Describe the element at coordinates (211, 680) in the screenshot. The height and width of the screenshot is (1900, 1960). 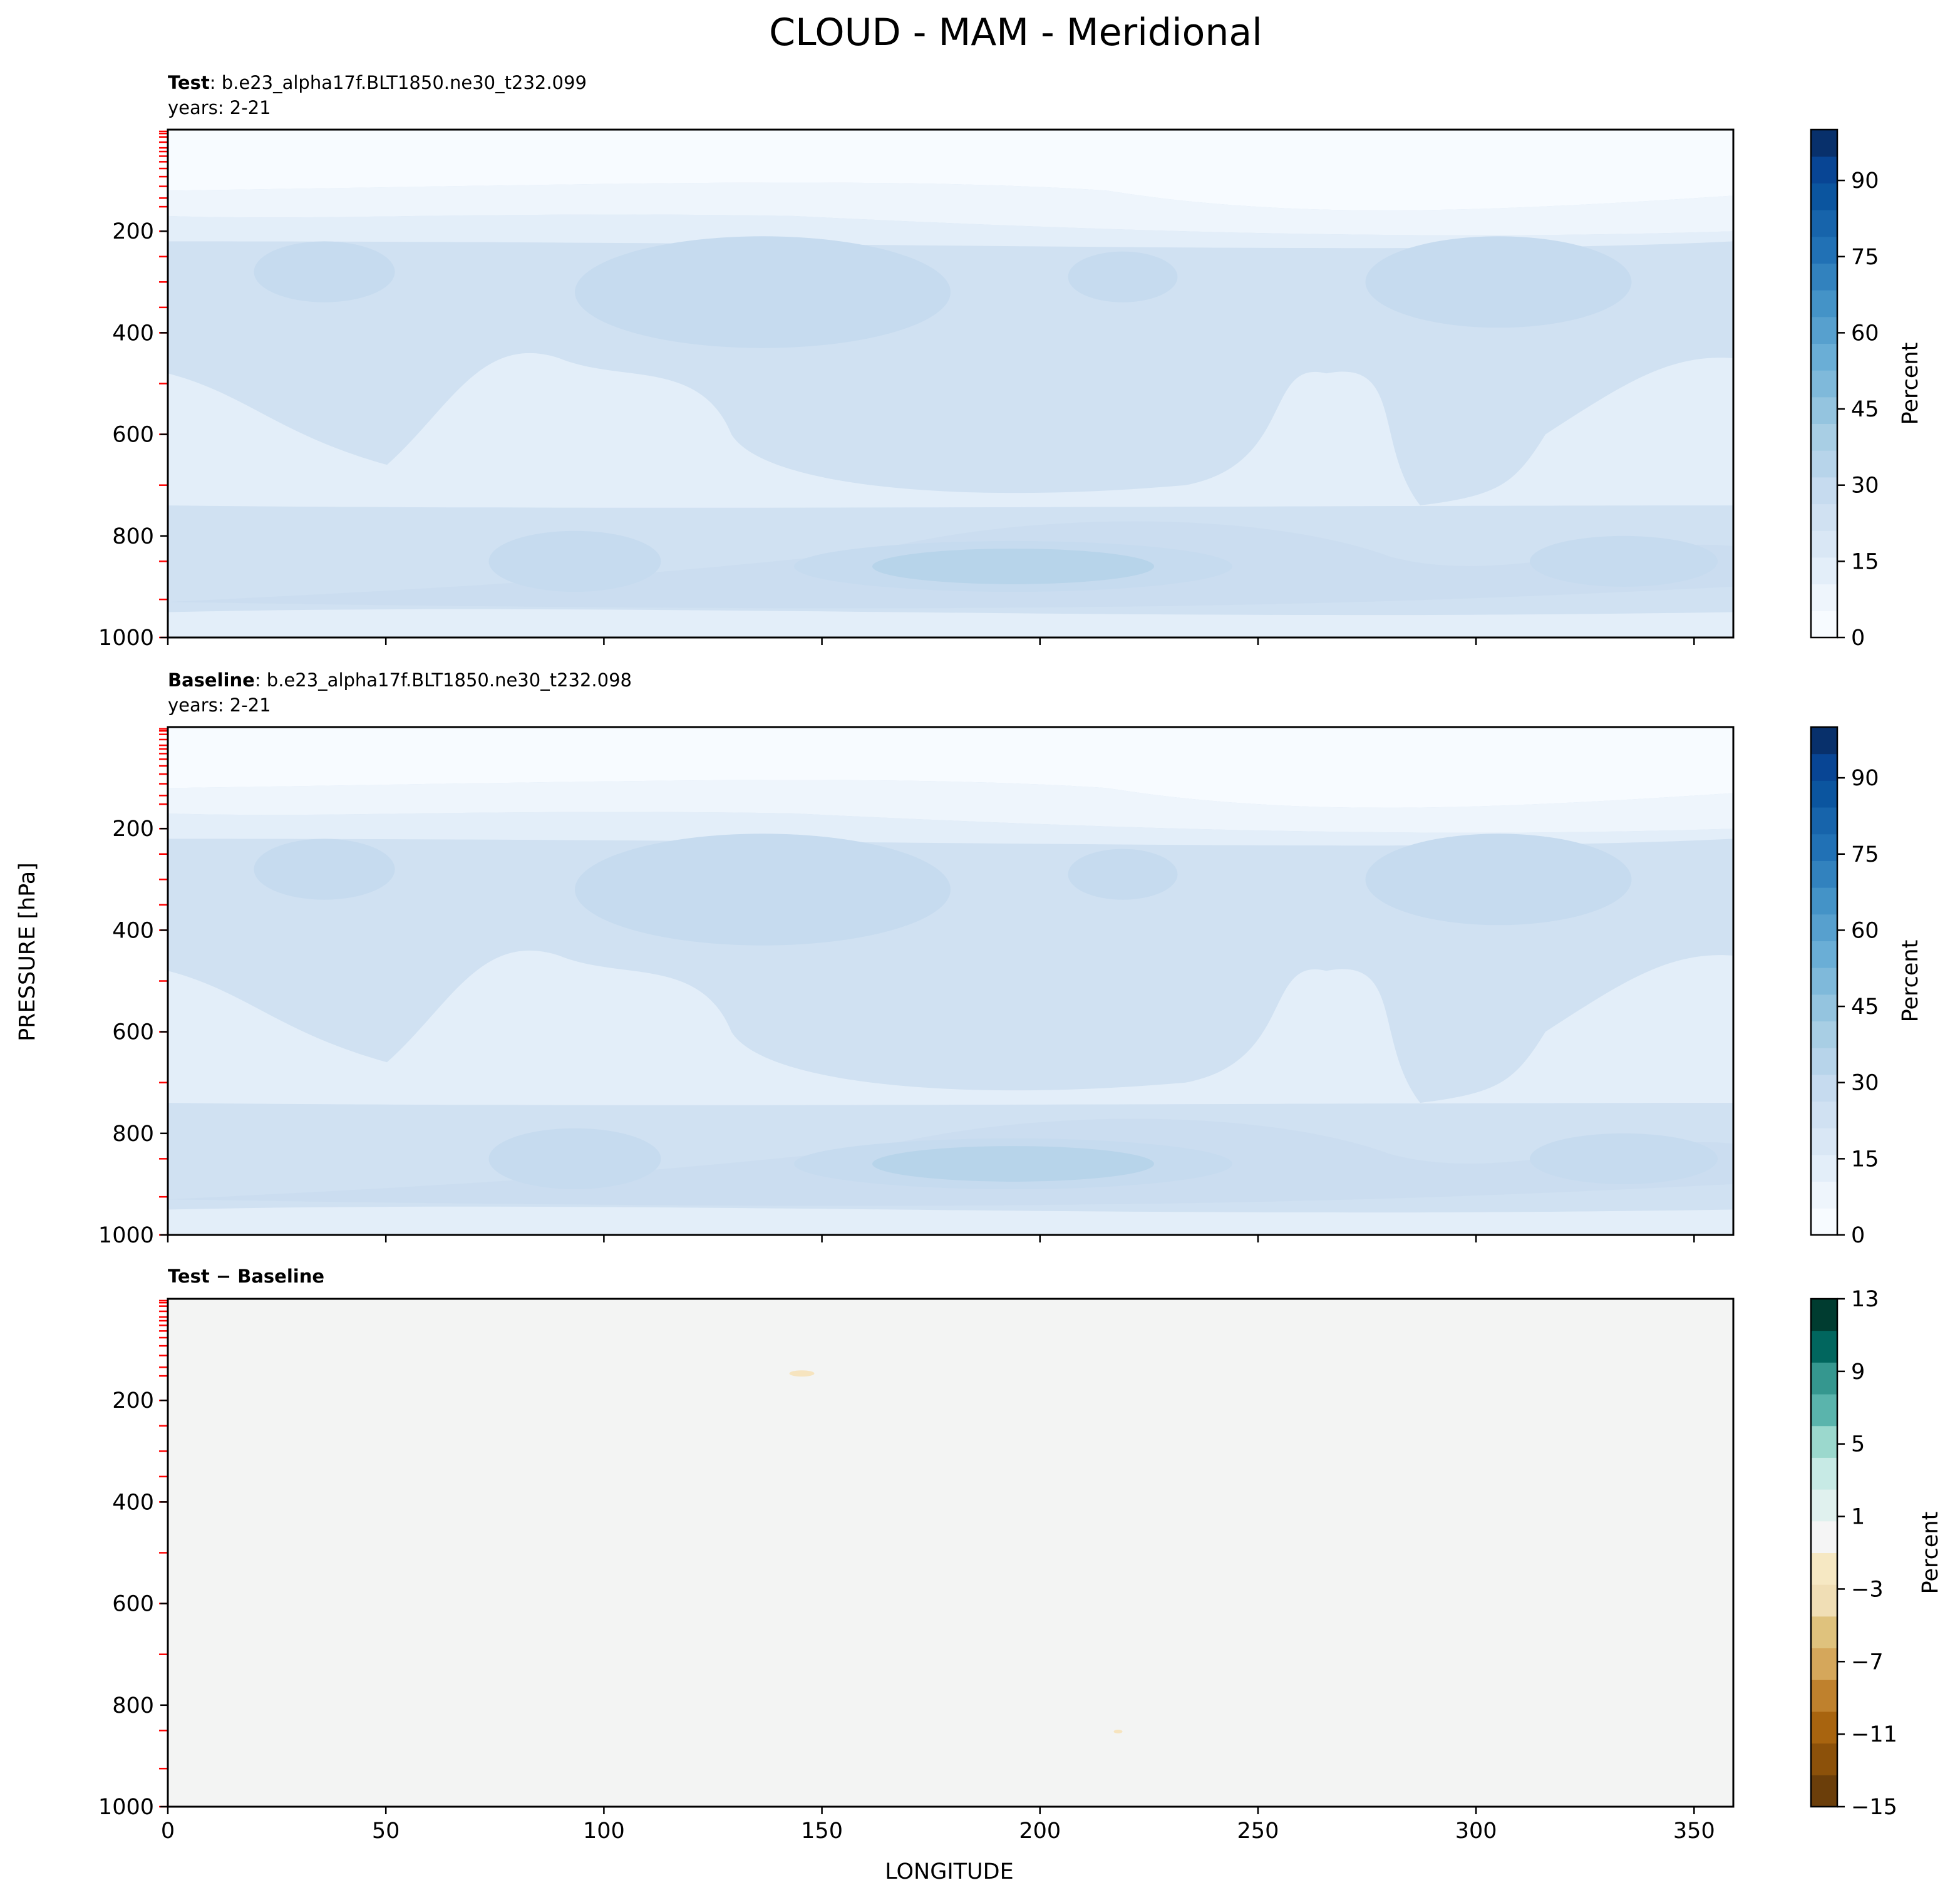
I see `panel-title-bold: Baseline` at that location.